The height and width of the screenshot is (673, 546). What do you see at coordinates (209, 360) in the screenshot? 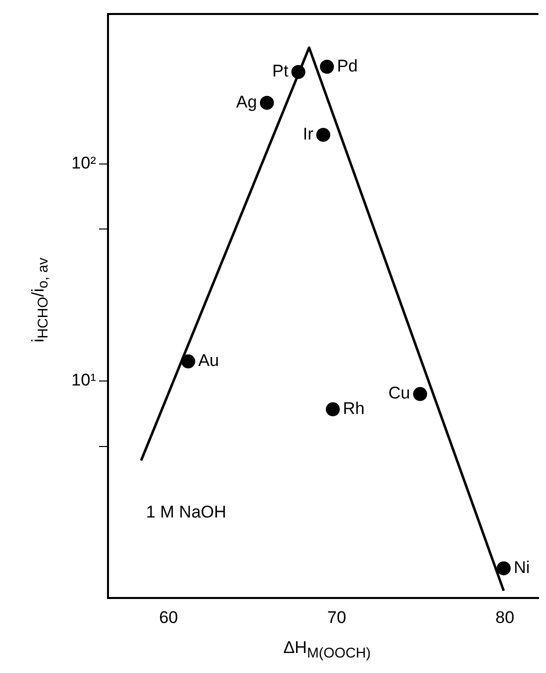
I see `annotation: Au` at bounding box center [209, 360].